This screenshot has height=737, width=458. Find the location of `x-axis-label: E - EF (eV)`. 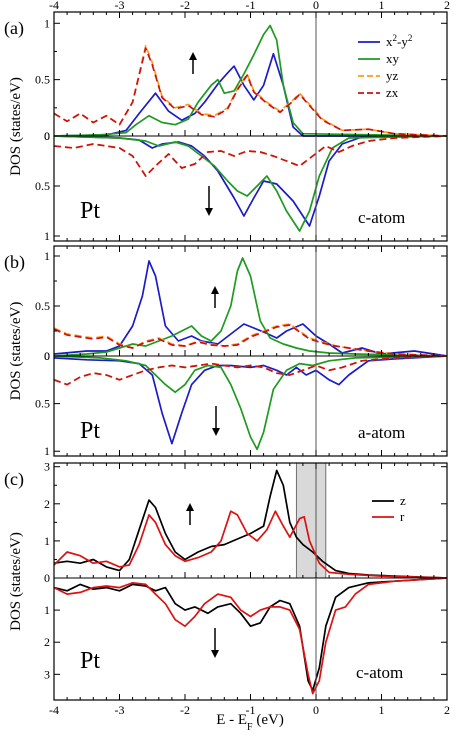

x-axis-label: E - EF (eV) is located at coordinates (250, 722).